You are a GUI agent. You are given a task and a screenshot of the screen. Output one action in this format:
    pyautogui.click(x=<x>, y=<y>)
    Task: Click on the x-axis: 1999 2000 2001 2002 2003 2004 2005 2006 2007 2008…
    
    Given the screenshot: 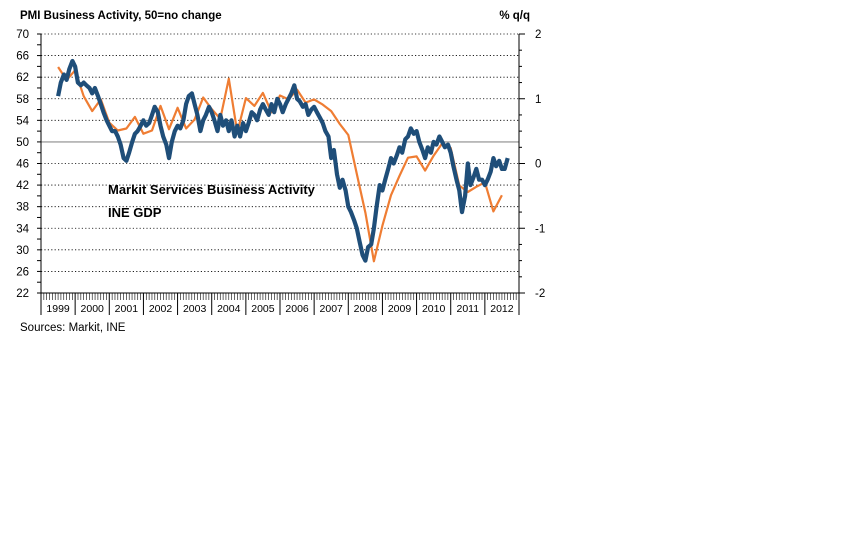 What is the action you would take?
    pyautogui.click(x=280, y=304)
    